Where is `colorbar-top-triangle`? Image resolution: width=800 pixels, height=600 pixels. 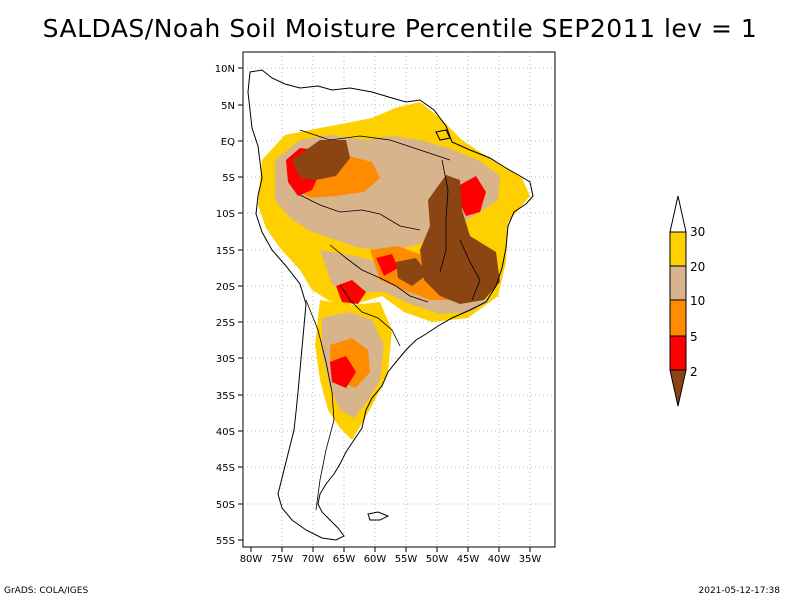
colorbar-top-triangle is located at coordinates (678, 214).